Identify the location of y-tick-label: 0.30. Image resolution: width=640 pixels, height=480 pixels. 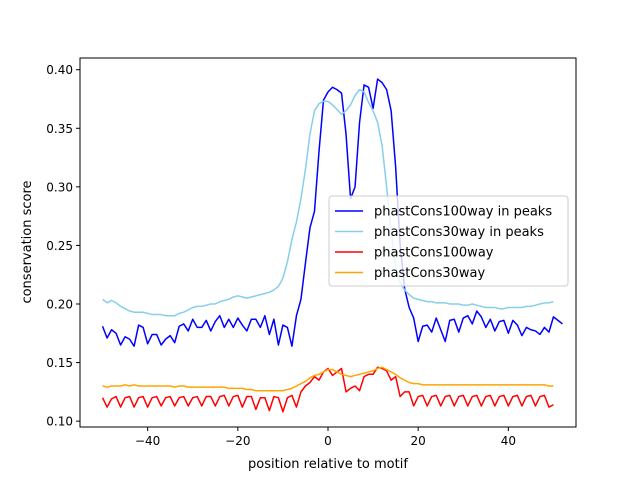
(59, 187).